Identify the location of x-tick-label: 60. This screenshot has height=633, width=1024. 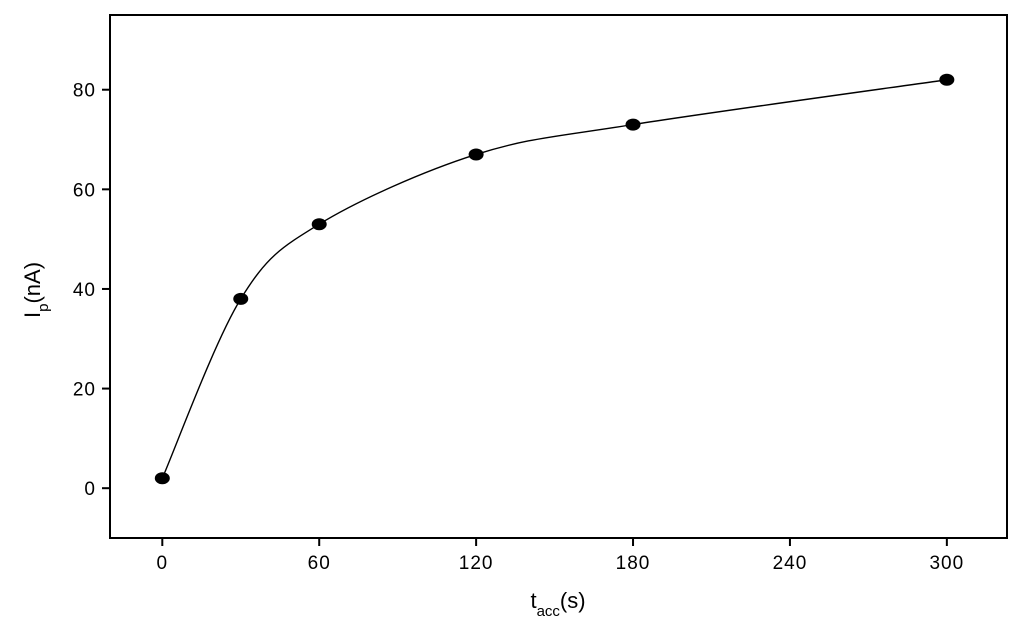
(319, 563).